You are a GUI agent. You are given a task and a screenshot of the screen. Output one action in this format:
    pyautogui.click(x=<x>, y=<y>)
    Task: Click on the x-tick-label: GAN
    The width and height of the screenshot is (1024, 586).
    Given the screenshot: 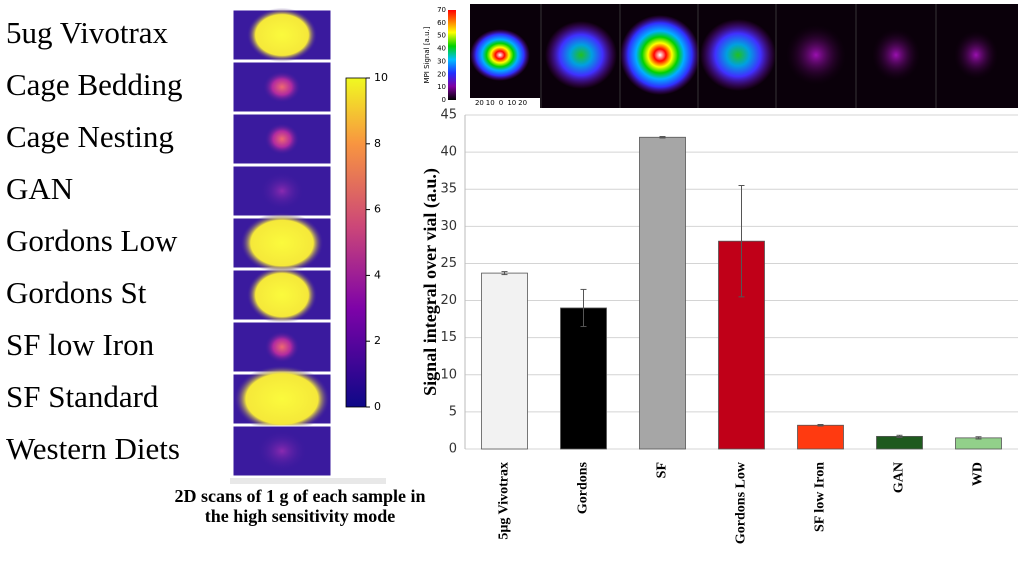 What is the action you would take?
    pyautogui.click(x=899, y=477)
    